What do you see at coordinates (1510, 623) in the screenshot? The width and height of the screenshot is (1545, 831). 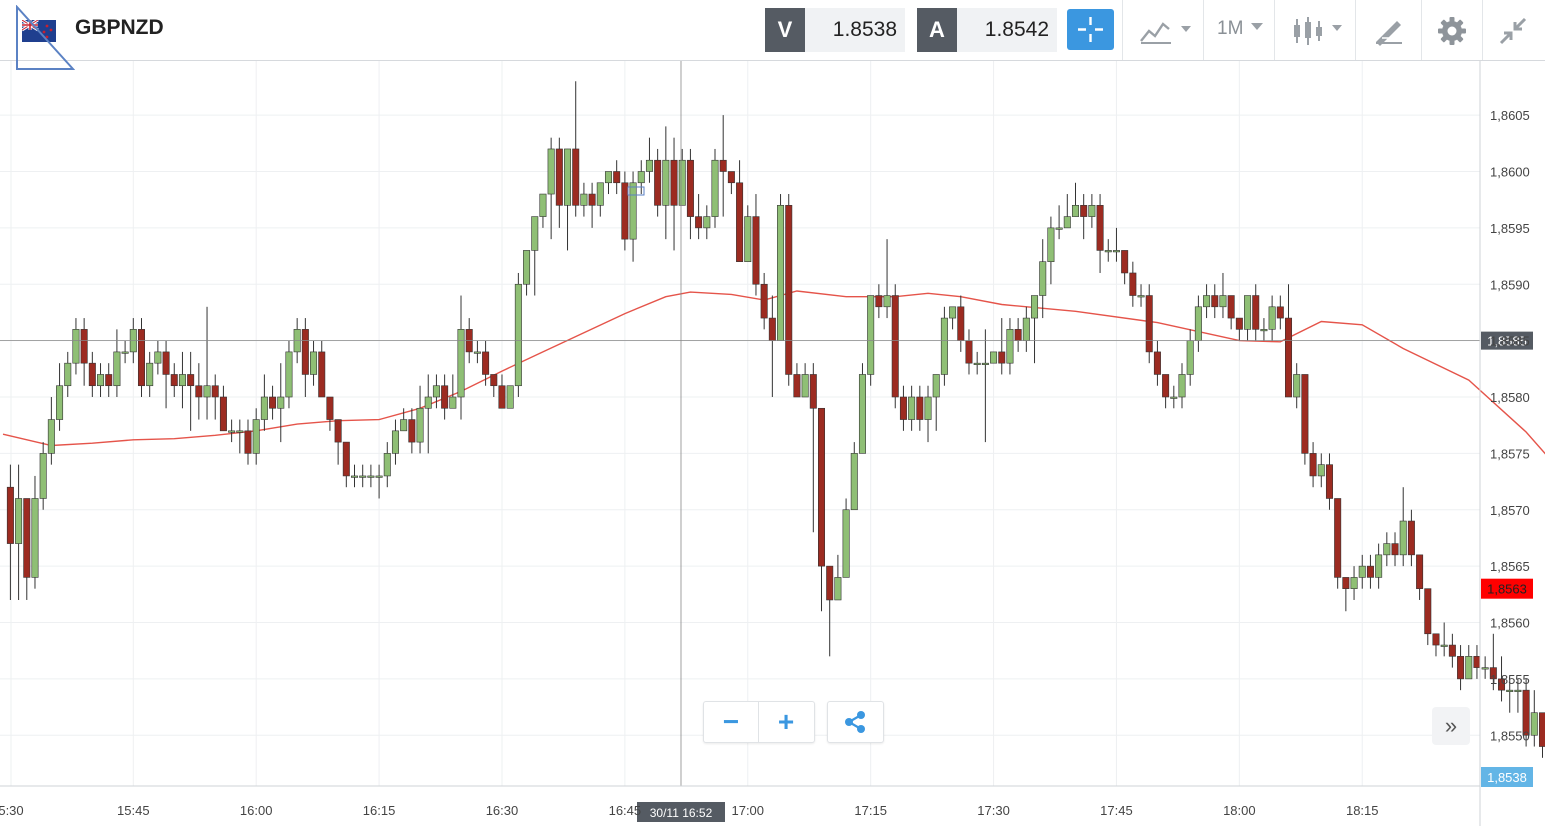 I see `price-tick-label: 1,8560` at bounding box center [1510, 623].